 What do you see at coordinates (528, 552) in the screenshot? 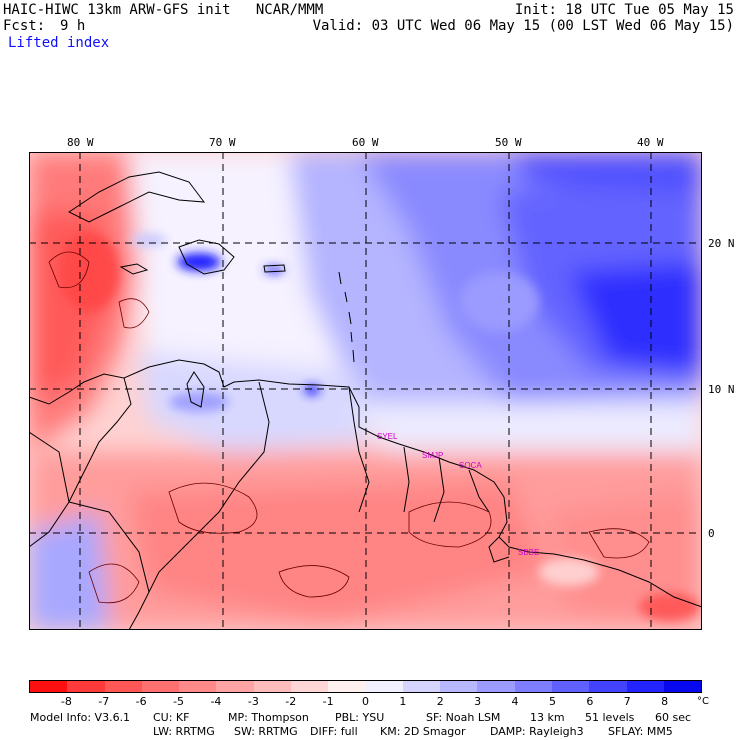
I see `station-sbbe: SBBE` at bounding box center [528, 552].